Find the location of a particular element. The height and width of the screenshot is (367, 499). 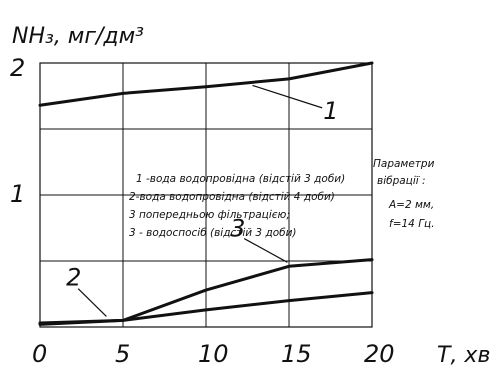

x-tick-label: 5 is located at coordinates (122, 353).